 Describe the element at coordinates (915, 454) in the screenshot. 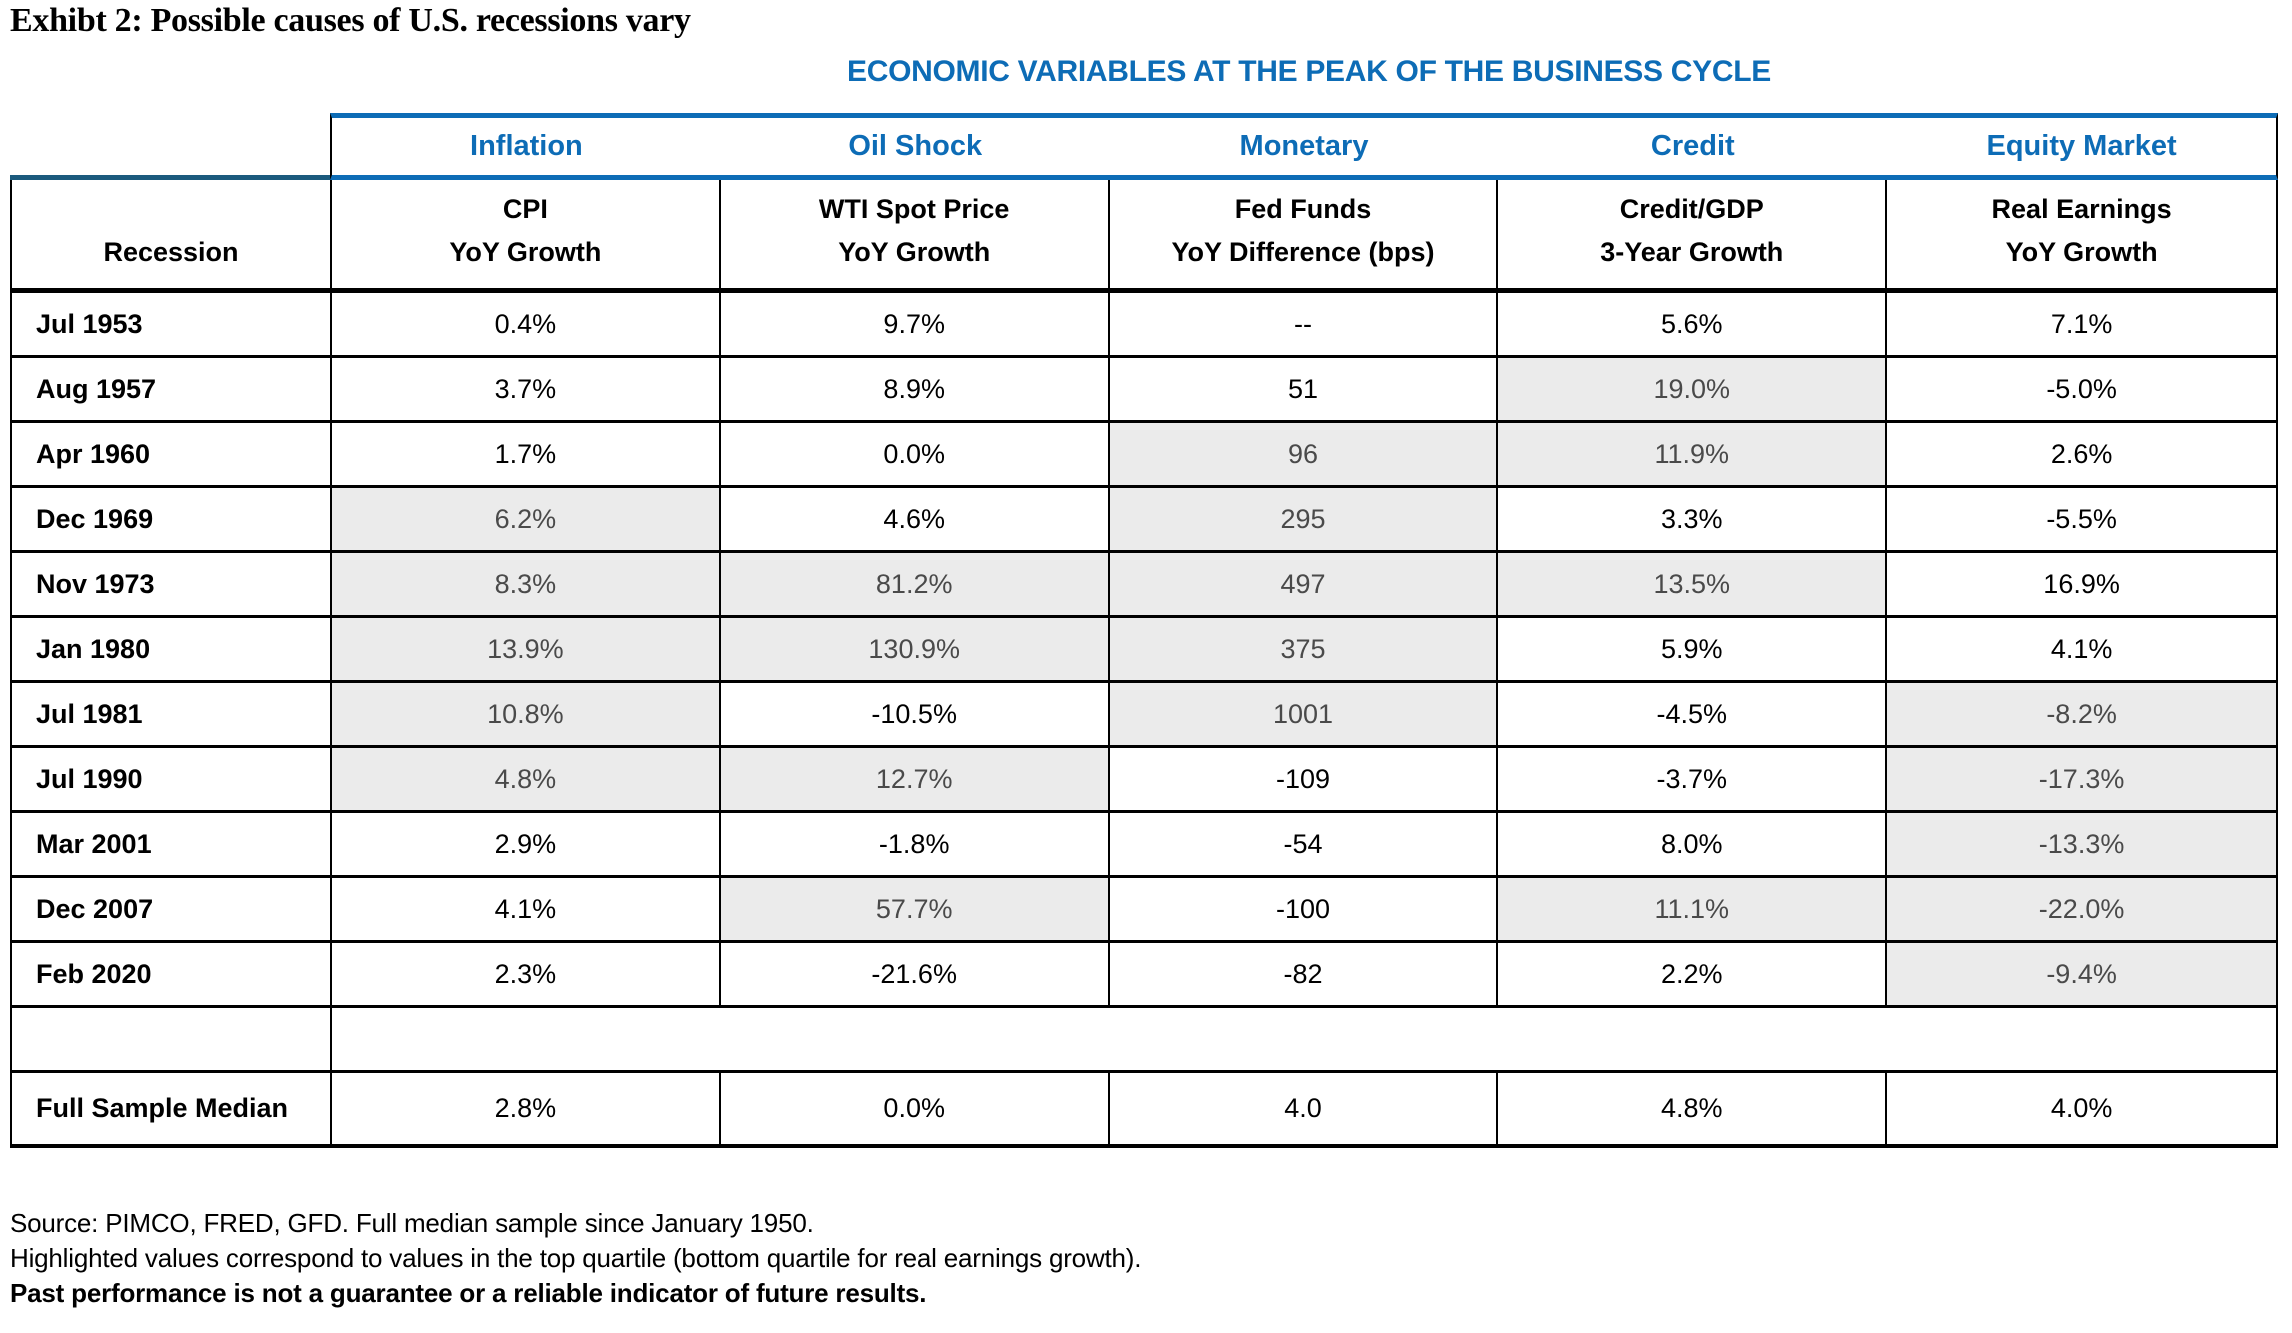

I see `value-cell: 0.0%` at that location.